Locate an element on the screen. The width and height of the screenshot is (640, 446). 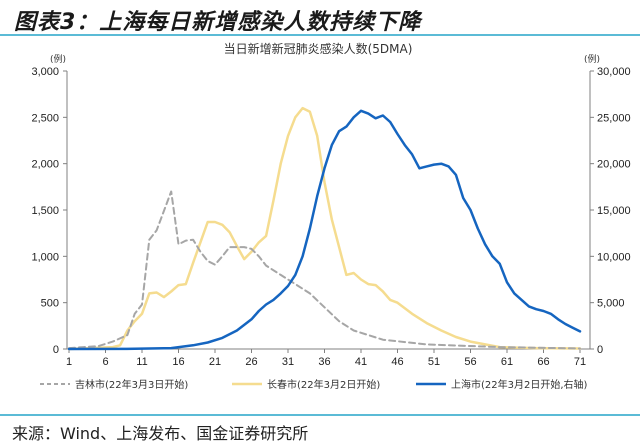
left-axis-unit: (例) is located at coordinates (58, 59).